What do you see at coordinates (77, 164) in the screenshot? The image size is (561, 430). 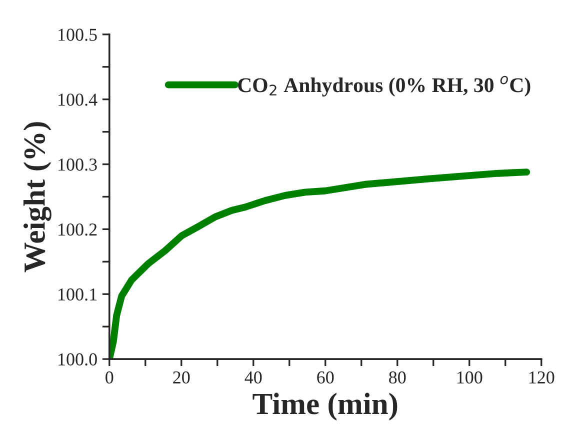 I see `y-tick-label: 100.3` at bounding box center [77, 164].